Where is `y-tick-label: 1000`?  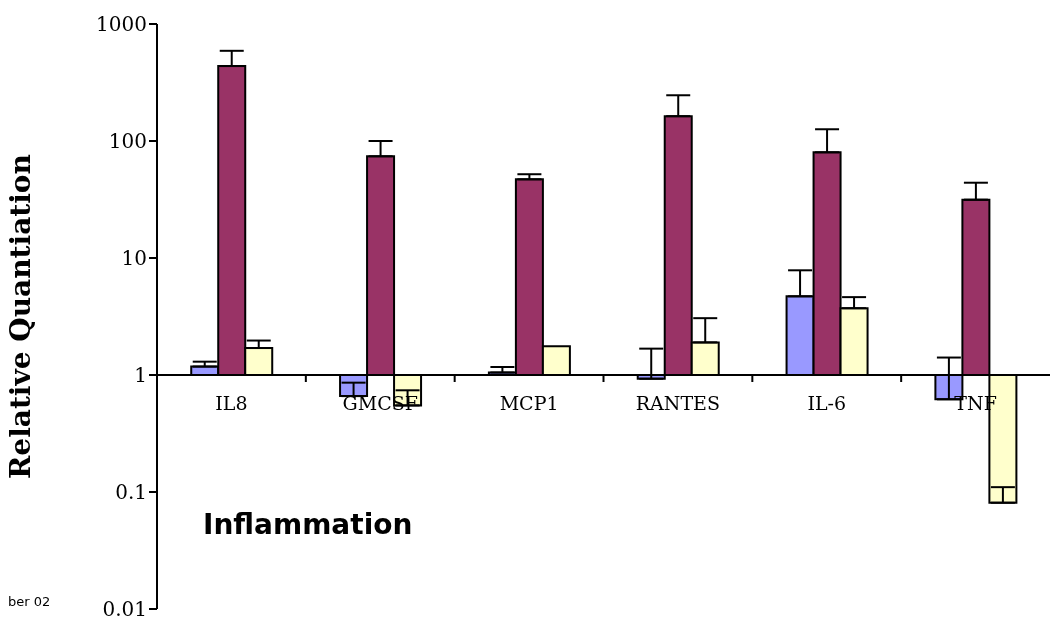 y-tick-label: 1000 is located at coordinates (121, 24).